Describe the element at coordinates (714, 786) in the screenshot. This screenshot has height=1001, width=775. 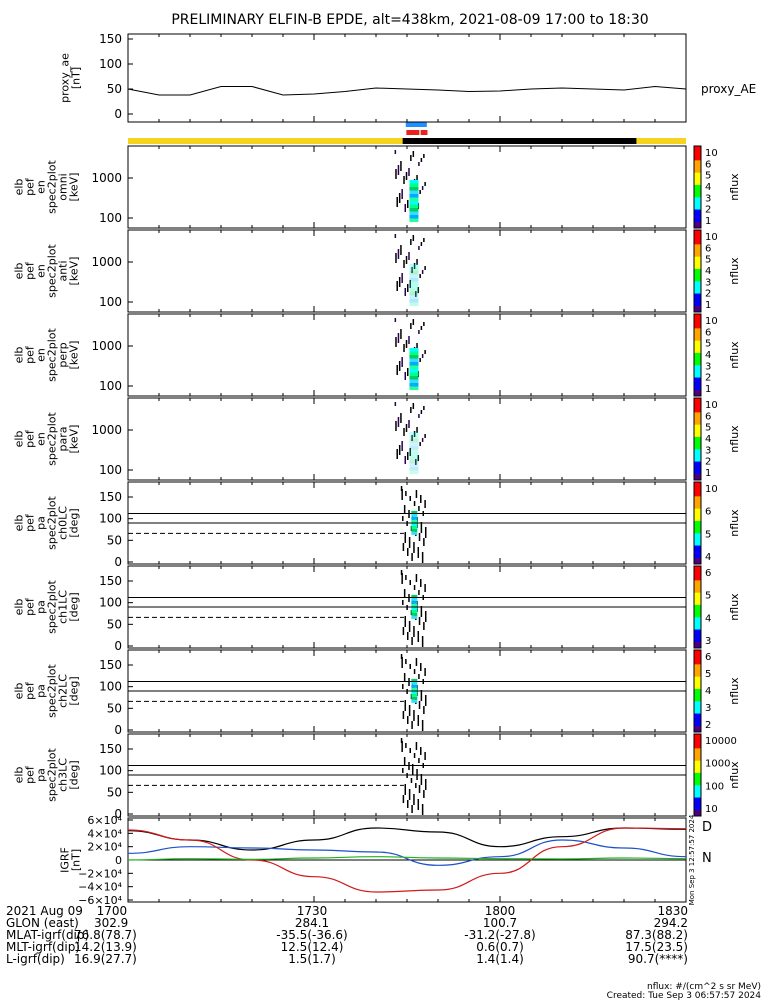
I see `colorbar-tick-label: 100` at that location.